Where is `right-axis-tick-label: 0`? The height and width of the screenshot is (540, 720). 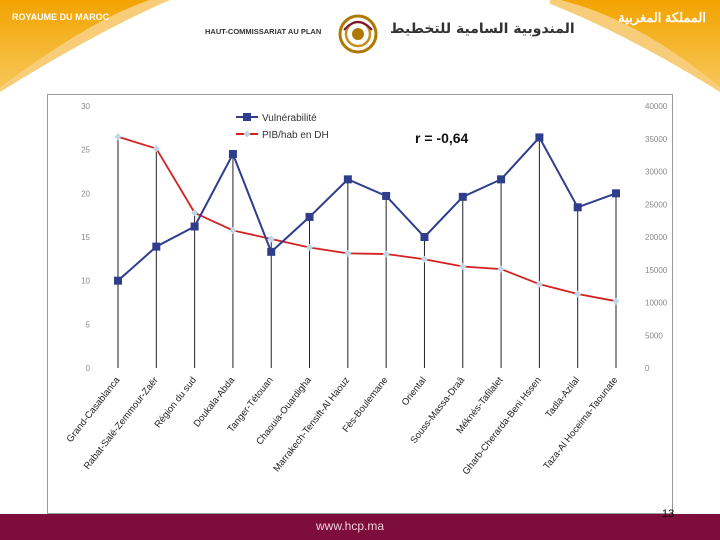 right-axis-tick-label: 0 is located at coordinates (647, 368).